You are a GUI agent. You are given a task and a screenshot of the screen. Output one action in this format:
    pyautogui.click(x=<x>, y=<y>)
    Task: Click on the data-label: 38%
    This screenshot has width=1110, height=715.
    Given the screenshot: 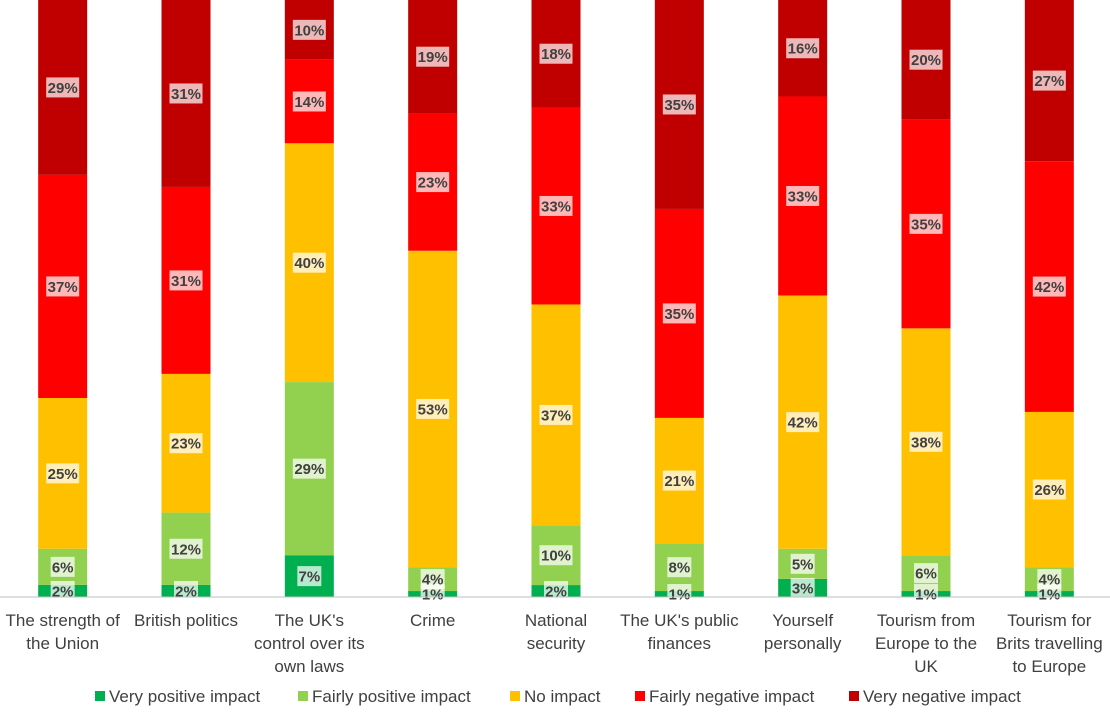 What is the action you would take?
    pyautogui.click(x=926, y=442)
    